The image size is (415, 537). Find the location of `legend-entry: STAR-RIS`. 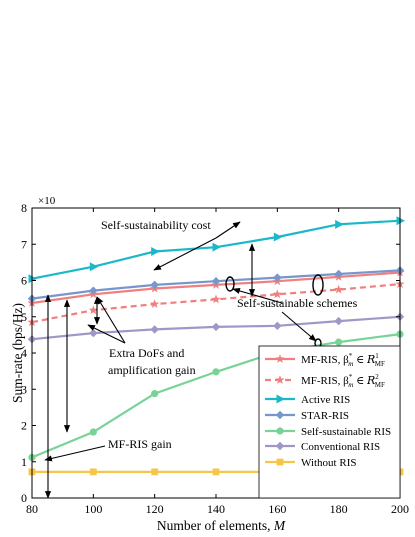

legend-entry: STAR-RIS is located at coordinates (307, 416).